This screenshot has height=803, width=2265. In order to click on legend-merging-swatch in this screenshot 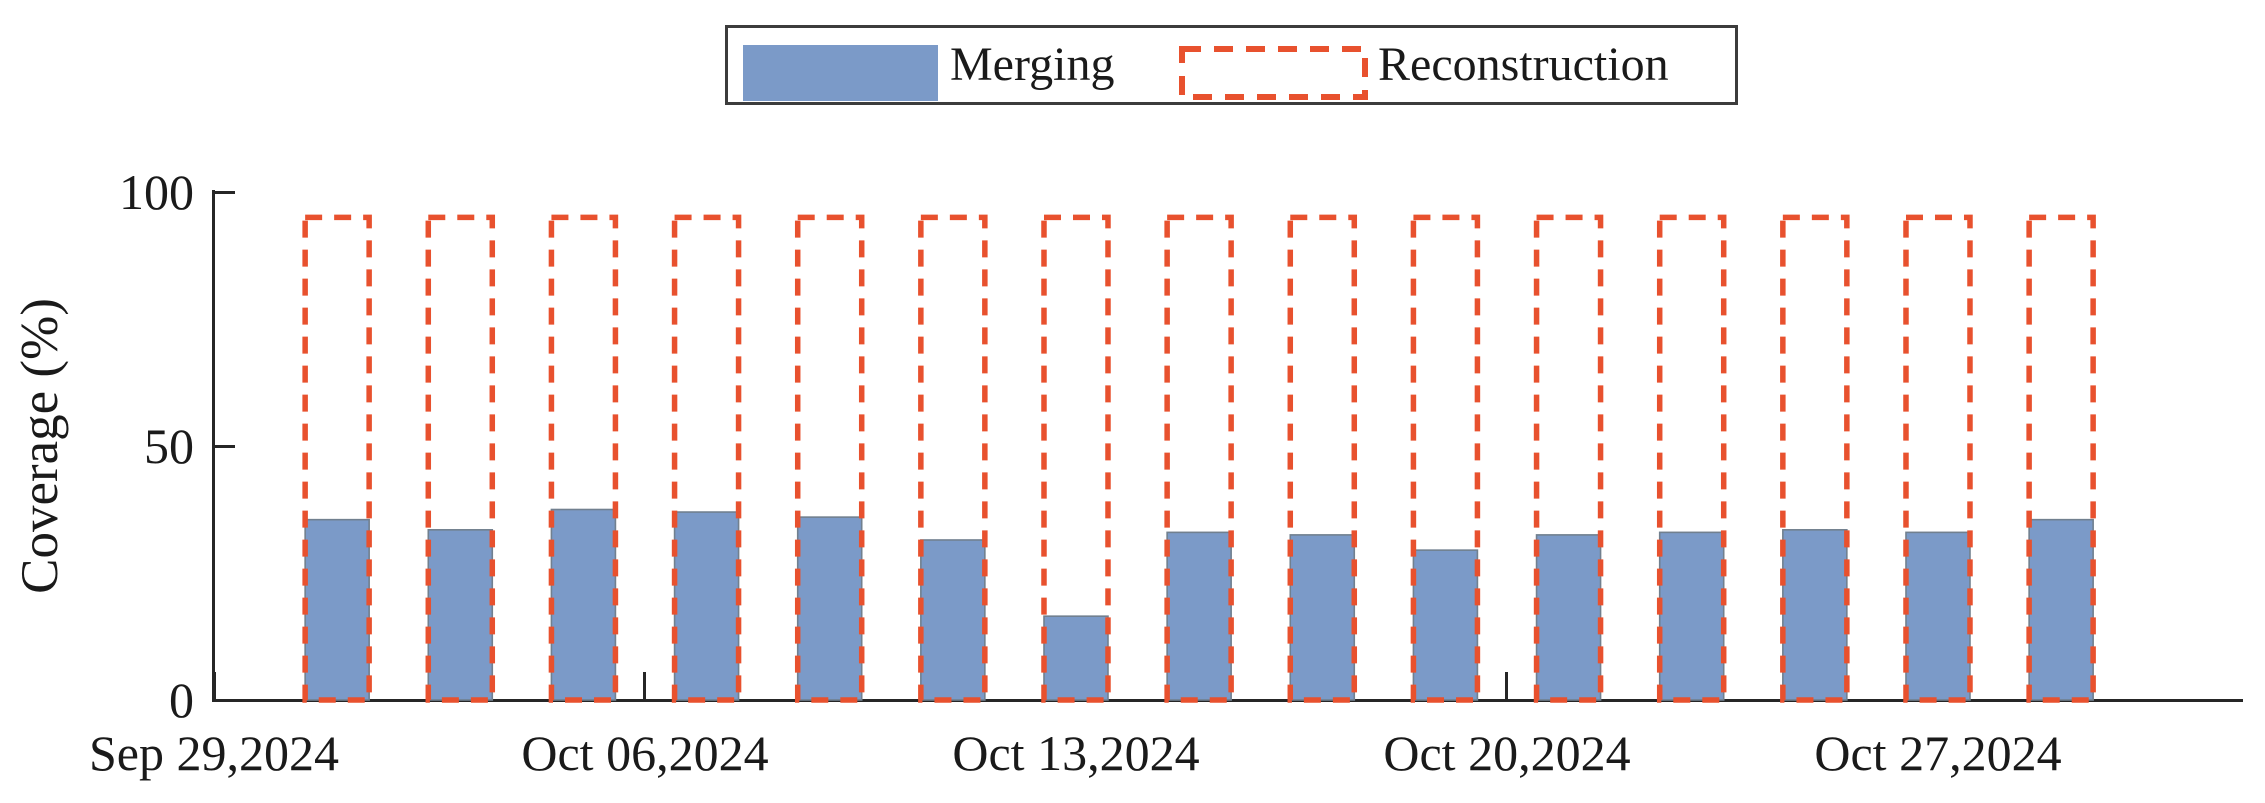, I will do `click(840, 73)`.